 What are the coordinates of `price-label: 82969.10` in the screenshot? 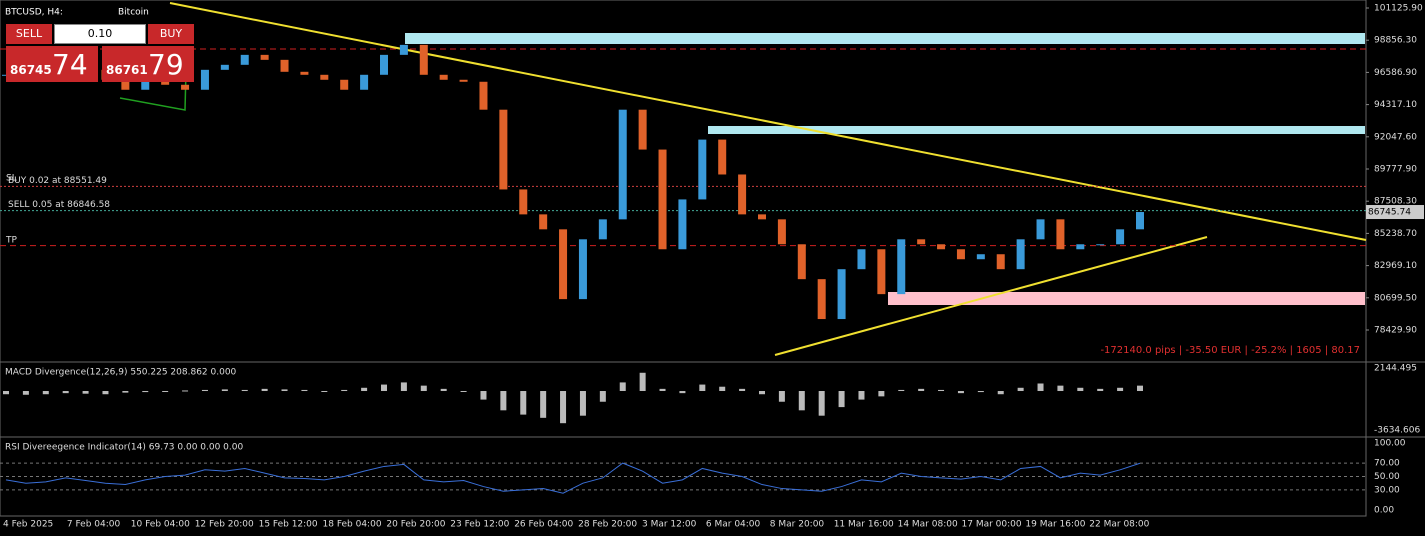 It's located at (1395, 266).